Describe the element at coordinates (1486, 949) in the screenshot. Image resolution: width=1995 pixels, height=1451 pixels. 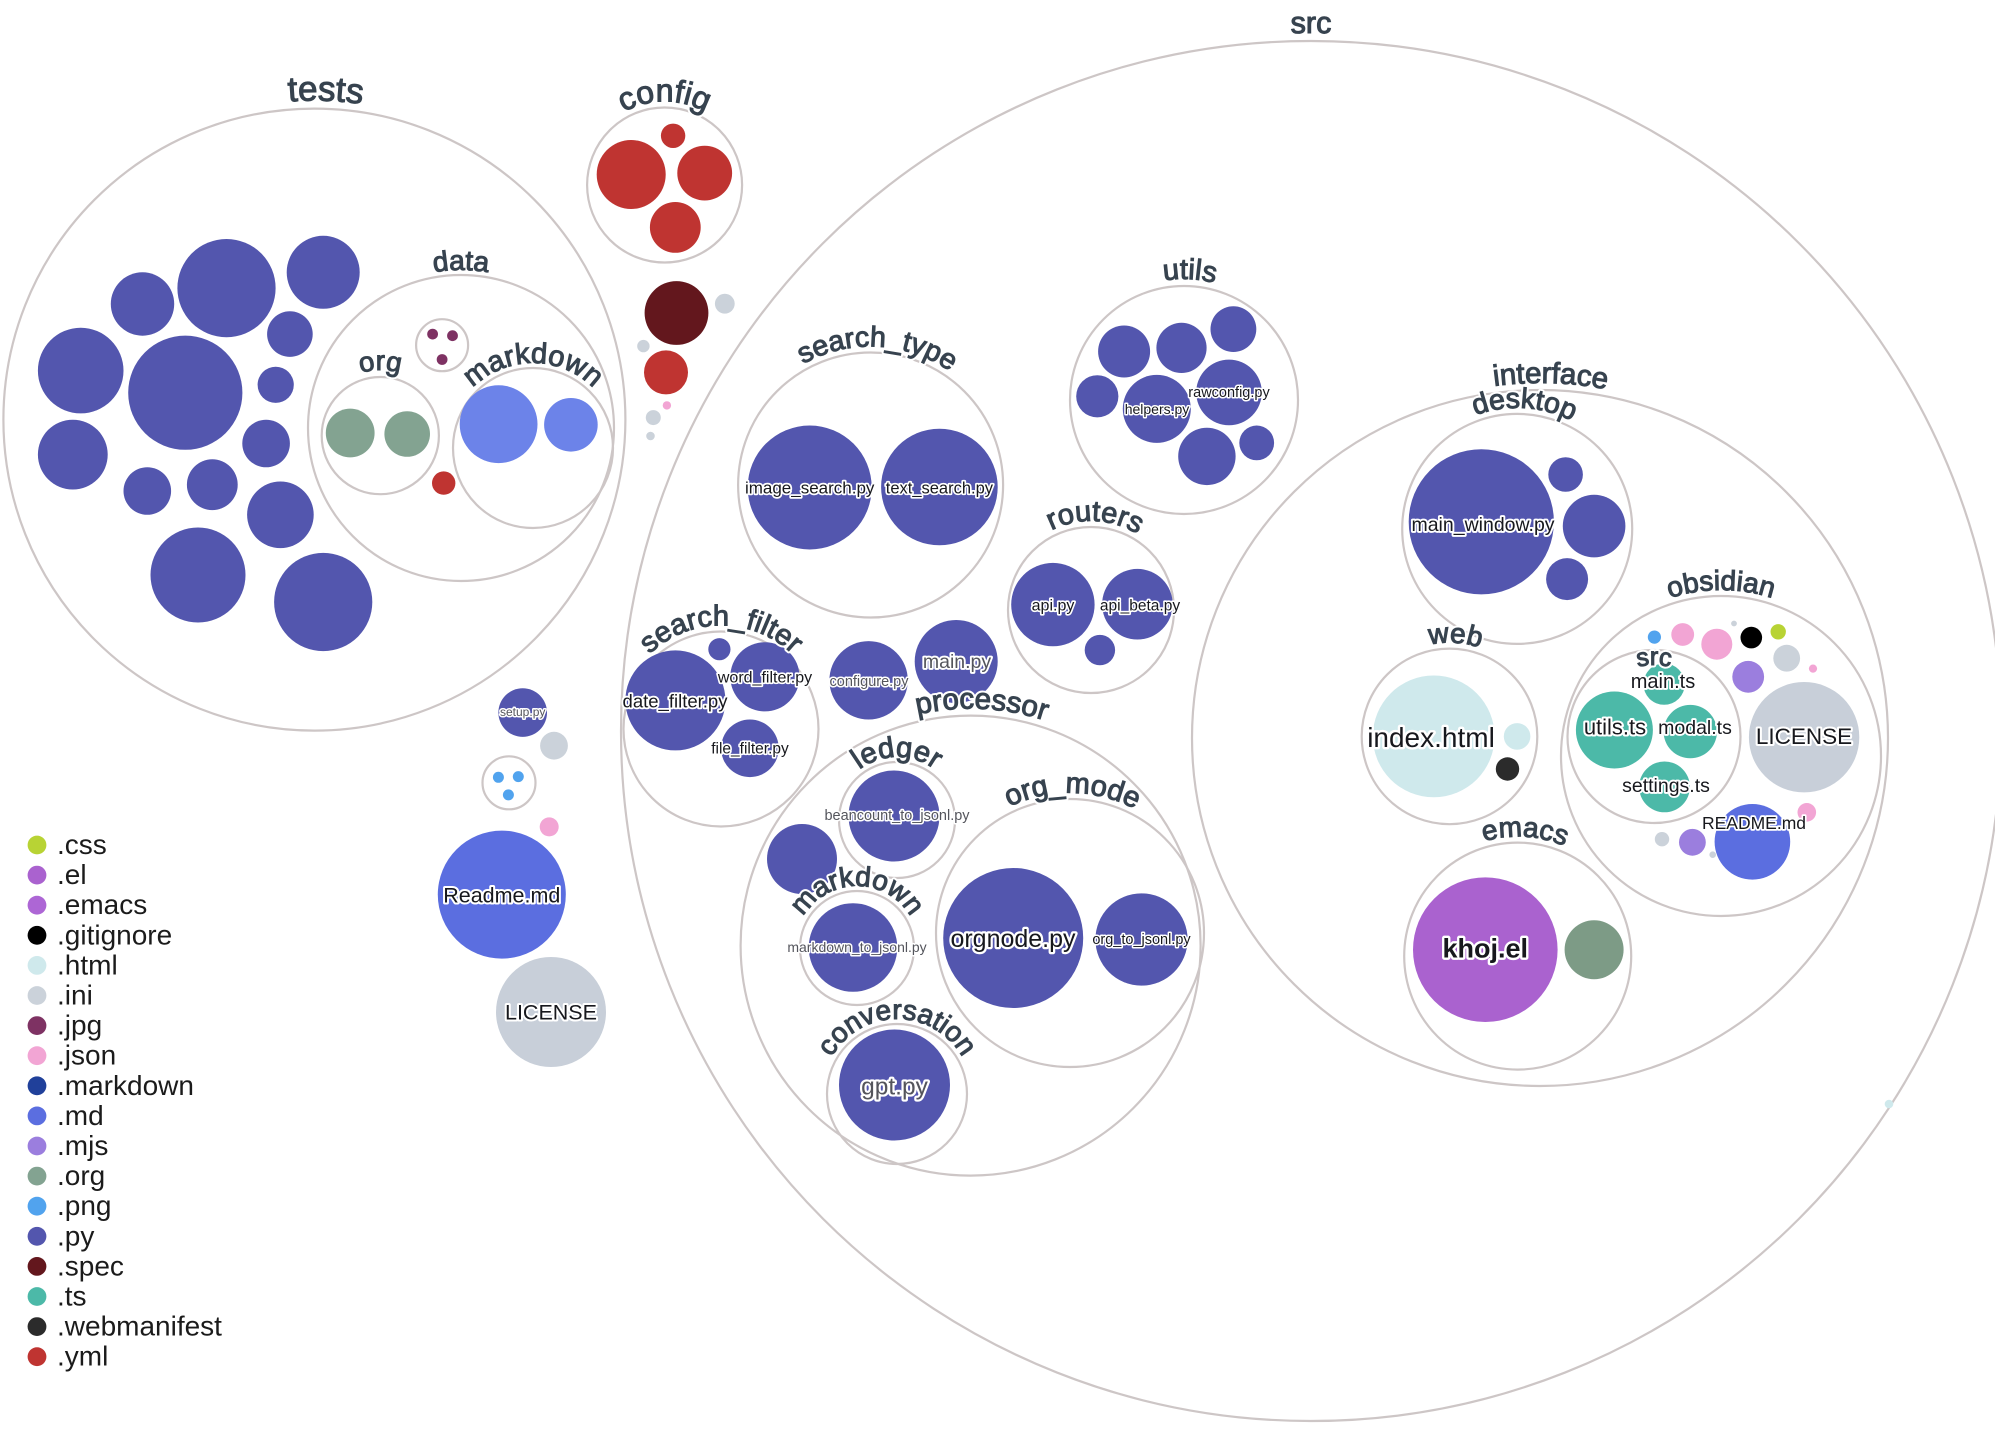
I see `svg-text: khoj.el` at that location.